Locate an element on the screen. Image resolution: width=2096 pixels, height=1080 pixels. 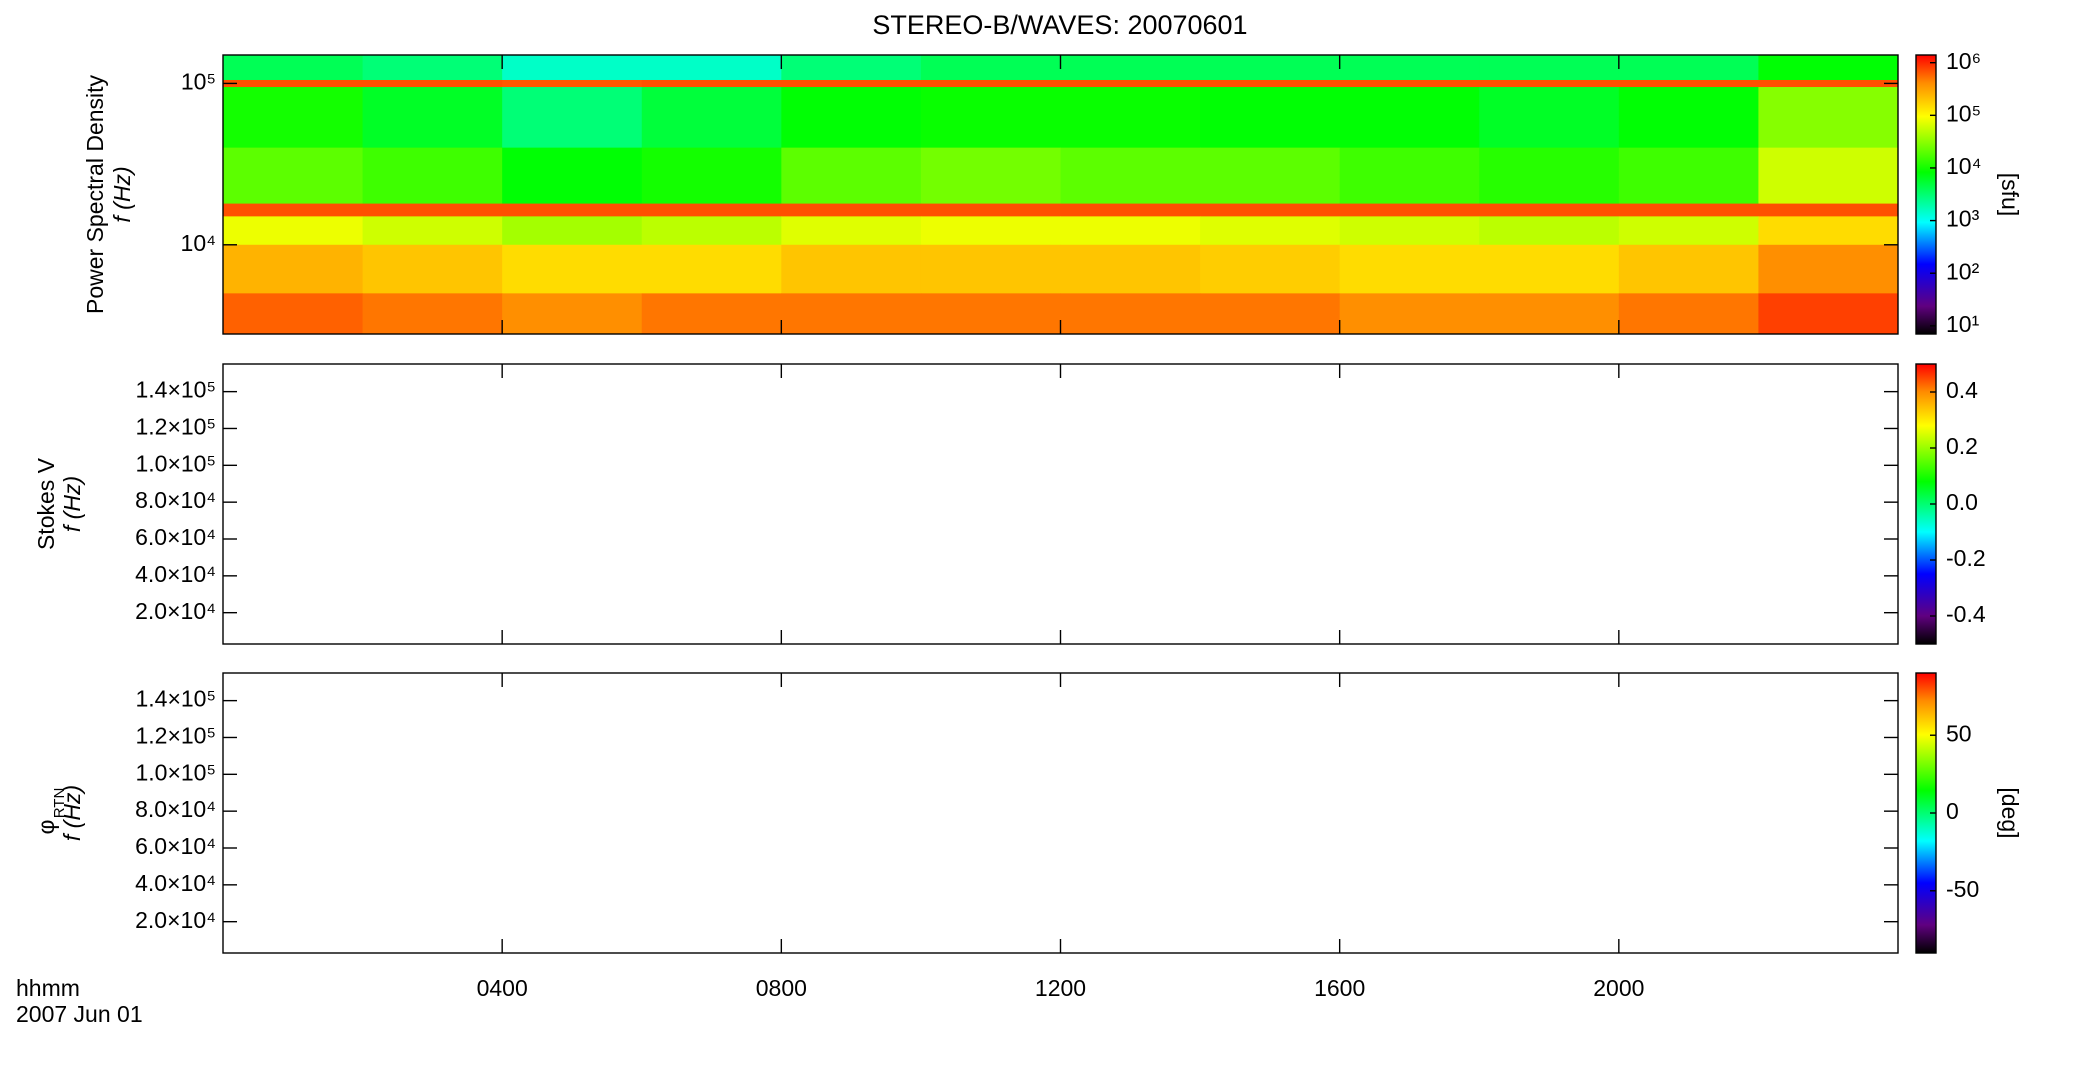
y-tick-label: 1.4×10⁵ is located at coordinates (175, 390).